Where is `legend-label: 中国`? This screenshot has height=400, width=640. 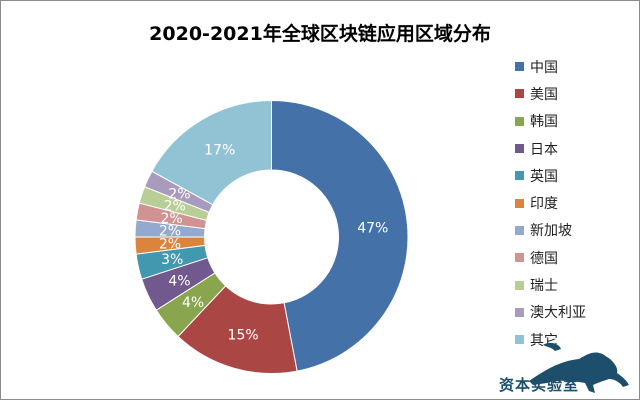
legend-label: 中国 is located at coordinates (544, 67).